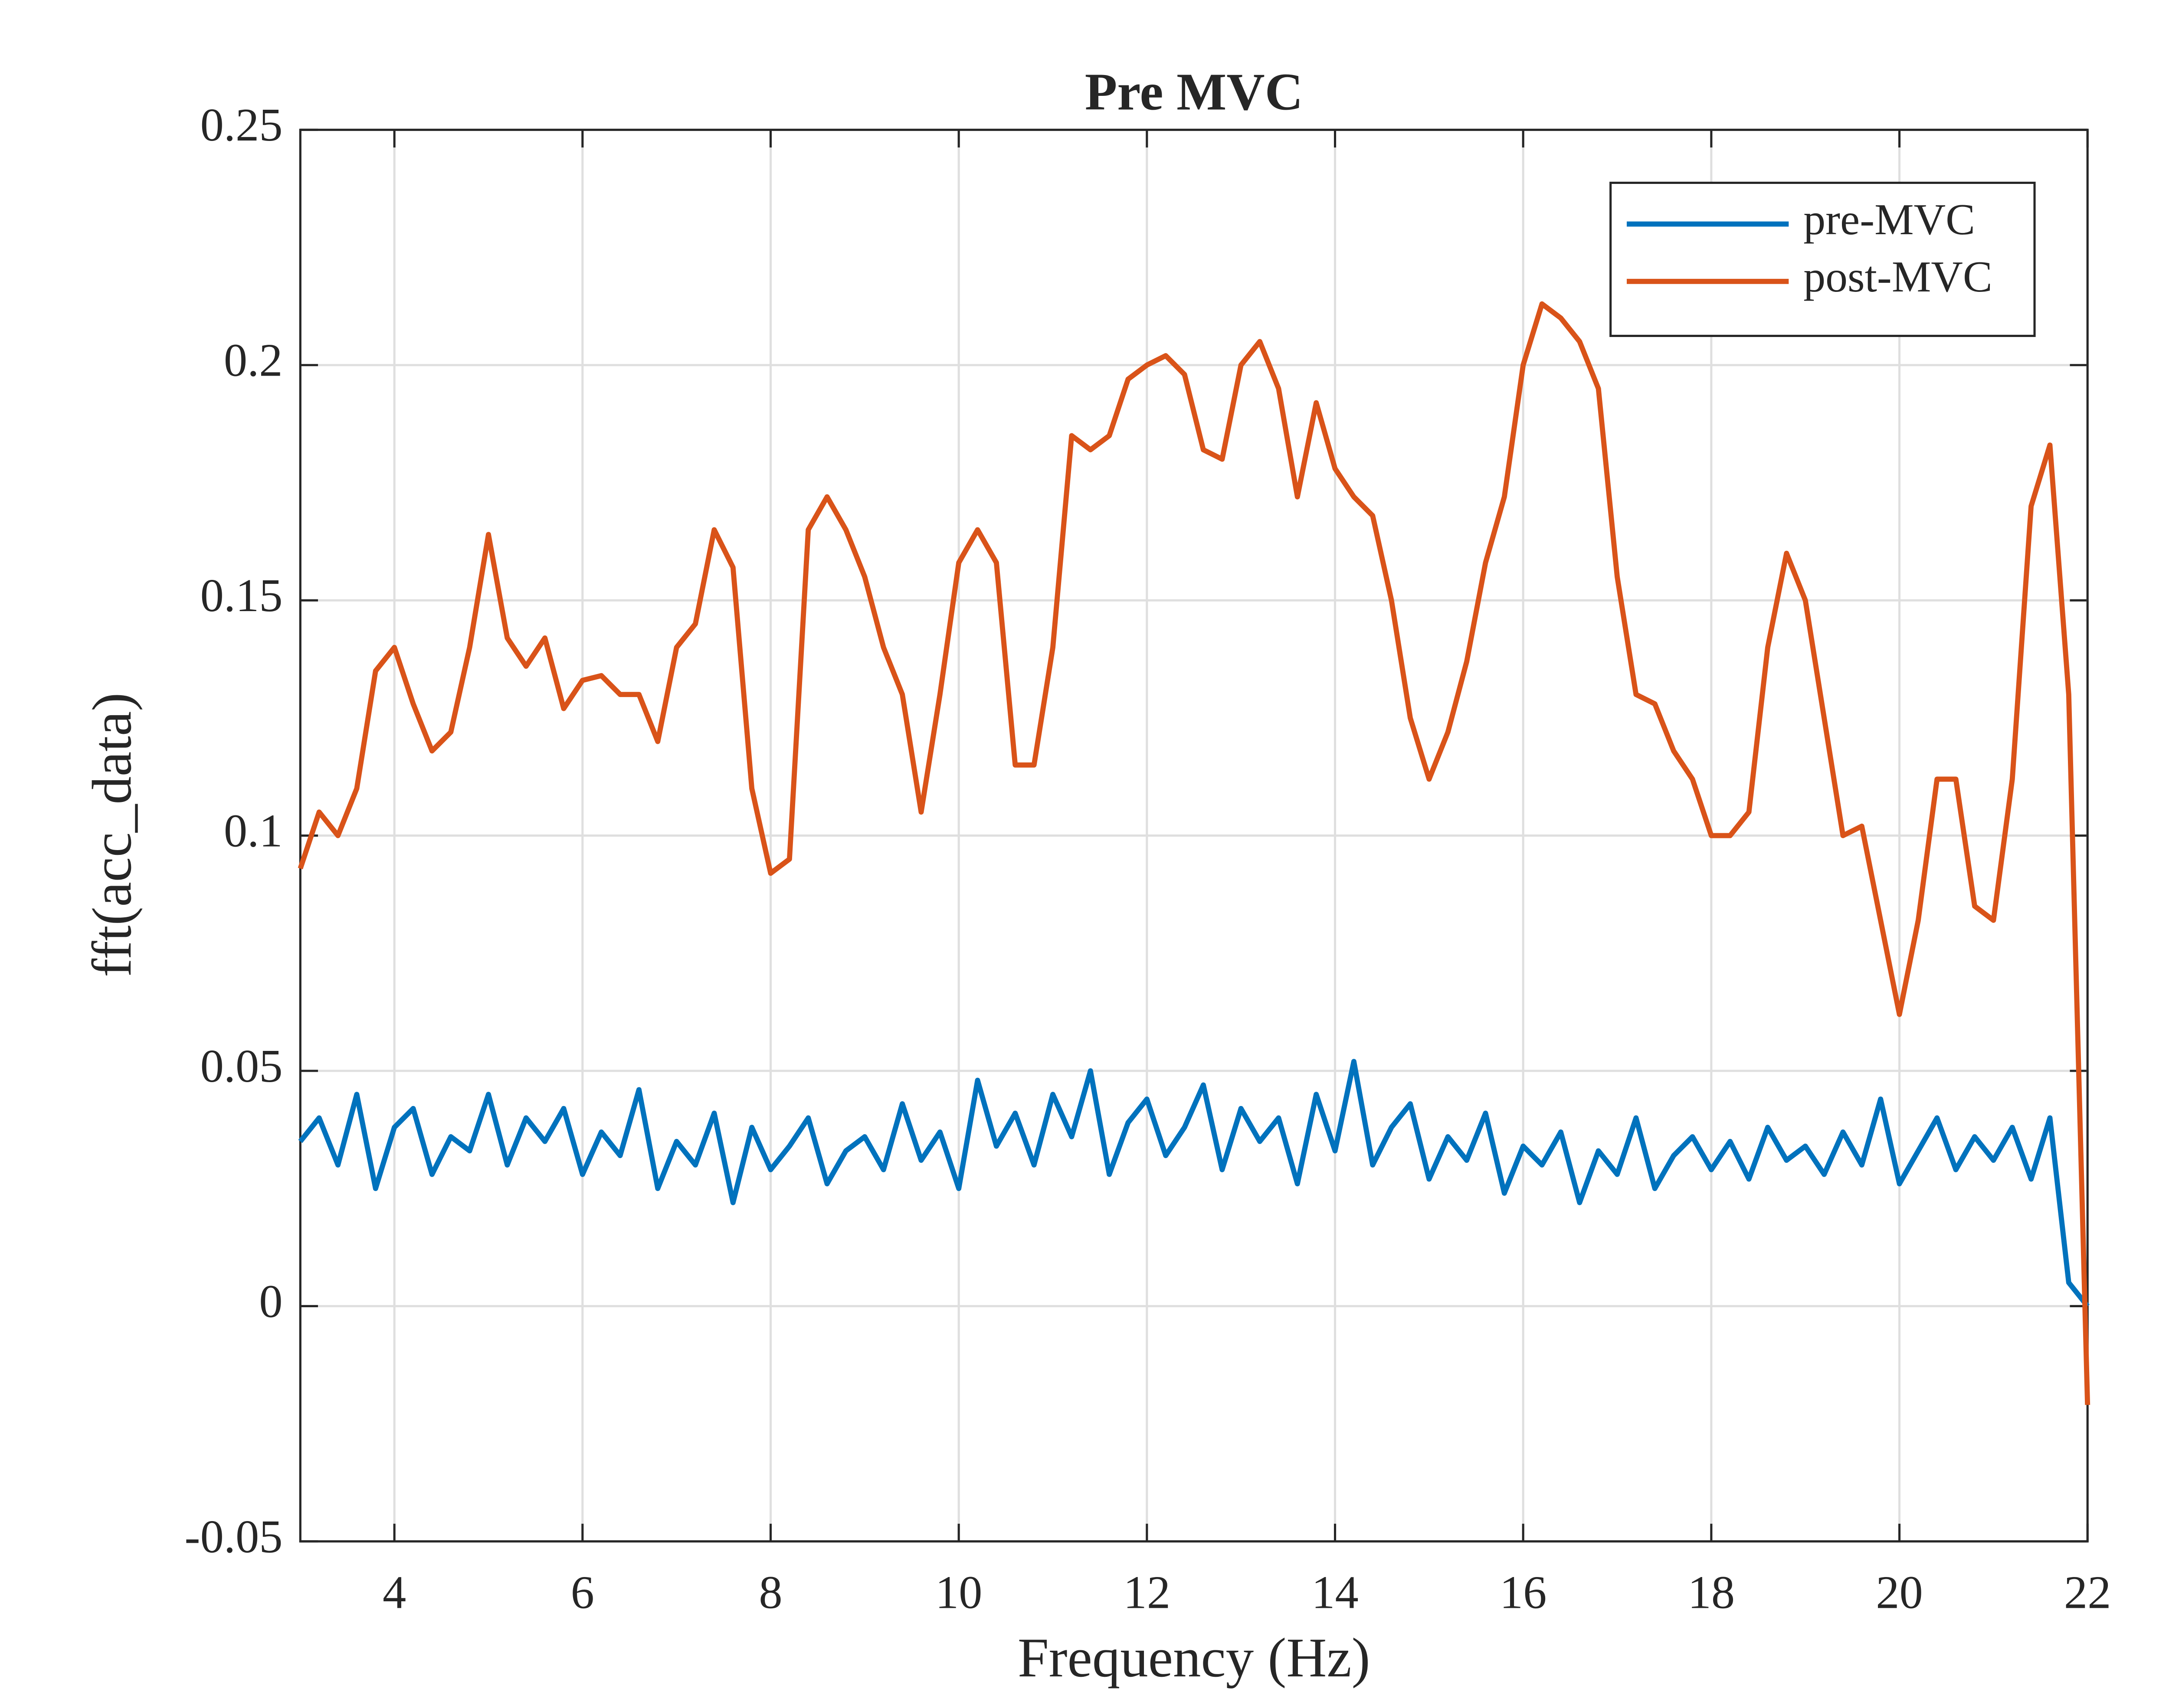 The height and width of the screenshot is (1708, 2169). What do you see at coordinates (1194, 1183) in the screenshot?
I see `data-line` at bounding box center [1194, 1183].